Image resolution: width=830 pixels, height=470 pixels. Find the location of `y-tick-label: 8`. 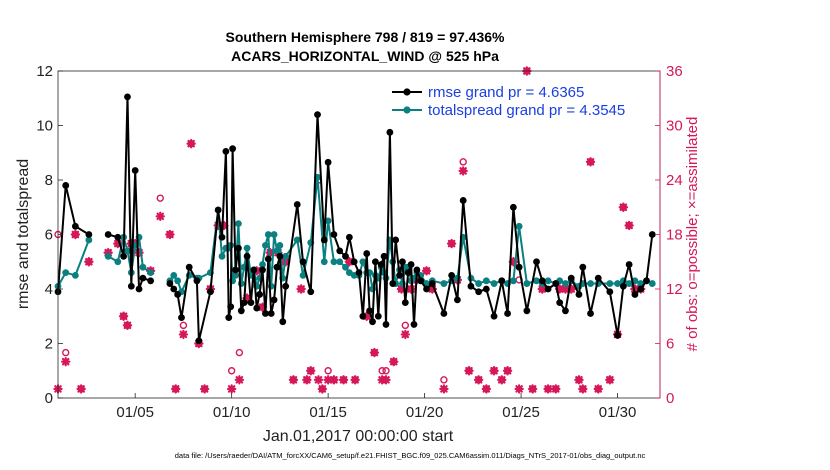

y-tick-label: 8 is located at coordinates (49, 180).